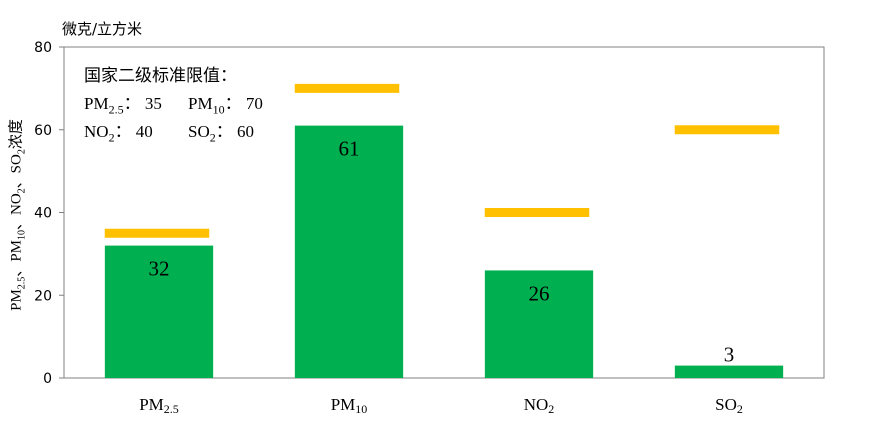  Describe the element at coordinates (159, 269) in the screenshot. I see `data-label: 32` at that location.